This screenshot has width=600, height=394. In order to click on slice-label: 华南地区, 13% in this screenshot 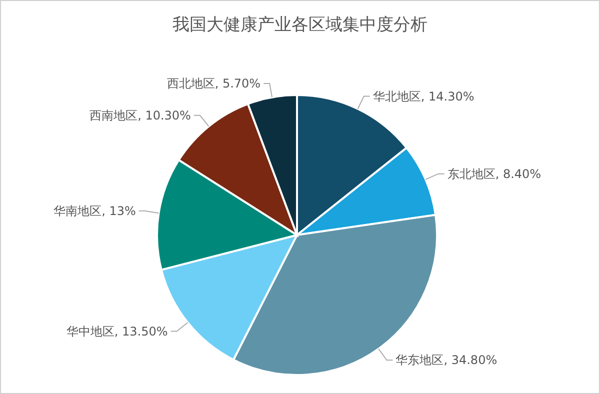, I will do `click(95, 211)`.